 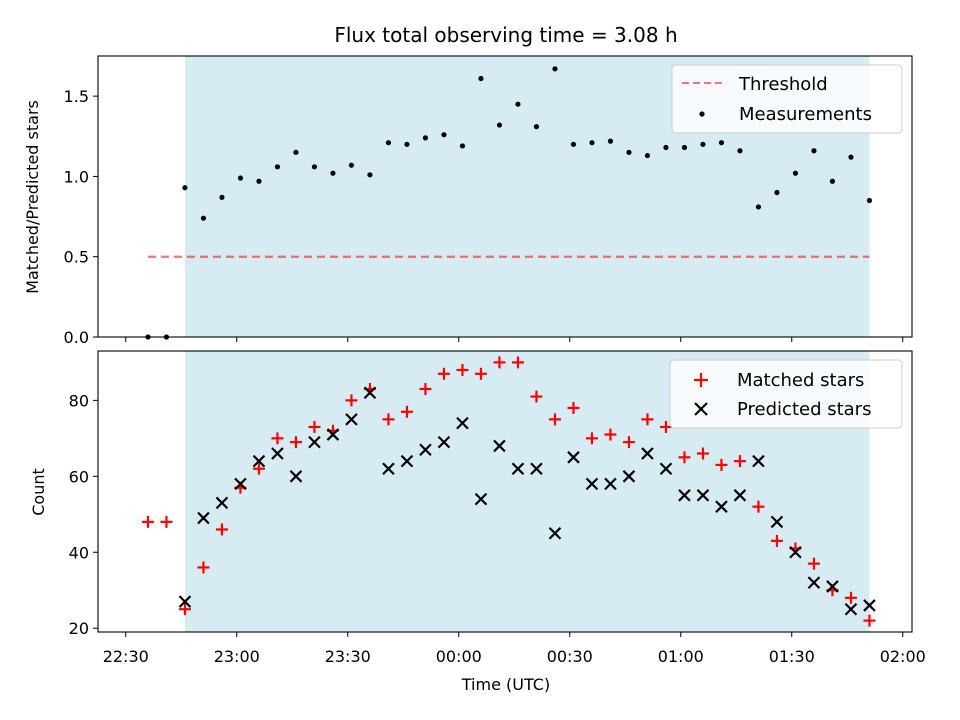 What do you see at coordinates (570, 656) in the screenshot?
I see `x-tick-label: 00:30` at bounding box center [570, 656].